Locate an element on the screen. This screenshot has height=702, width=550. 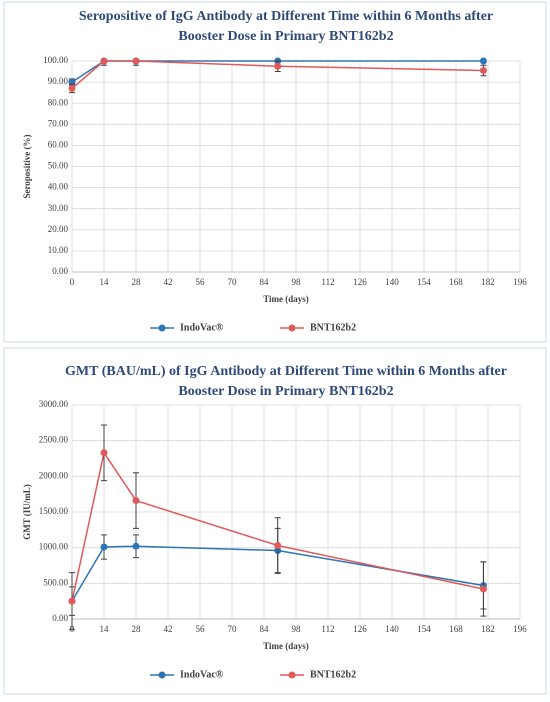
y-tick-label: 90.00 is located at coordinates (58, 81).